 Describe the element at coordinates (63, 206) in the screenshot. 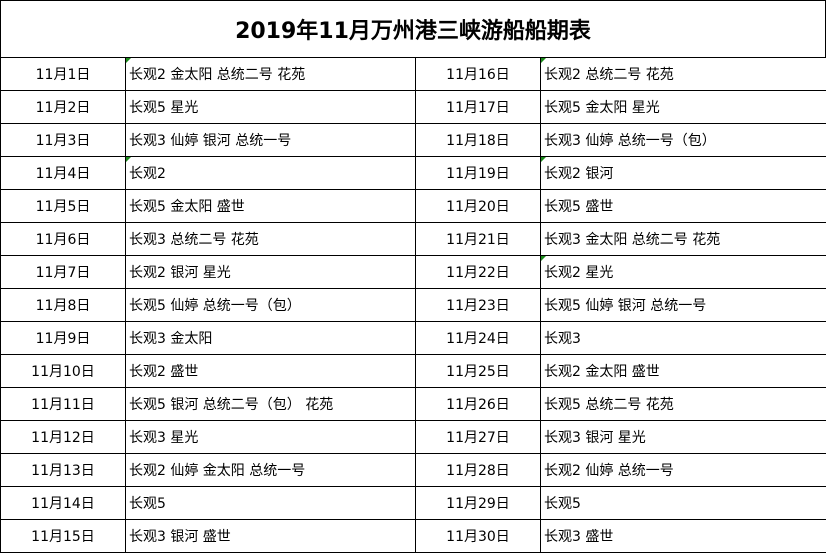

I see `date-cell: 11月5日` at that location.